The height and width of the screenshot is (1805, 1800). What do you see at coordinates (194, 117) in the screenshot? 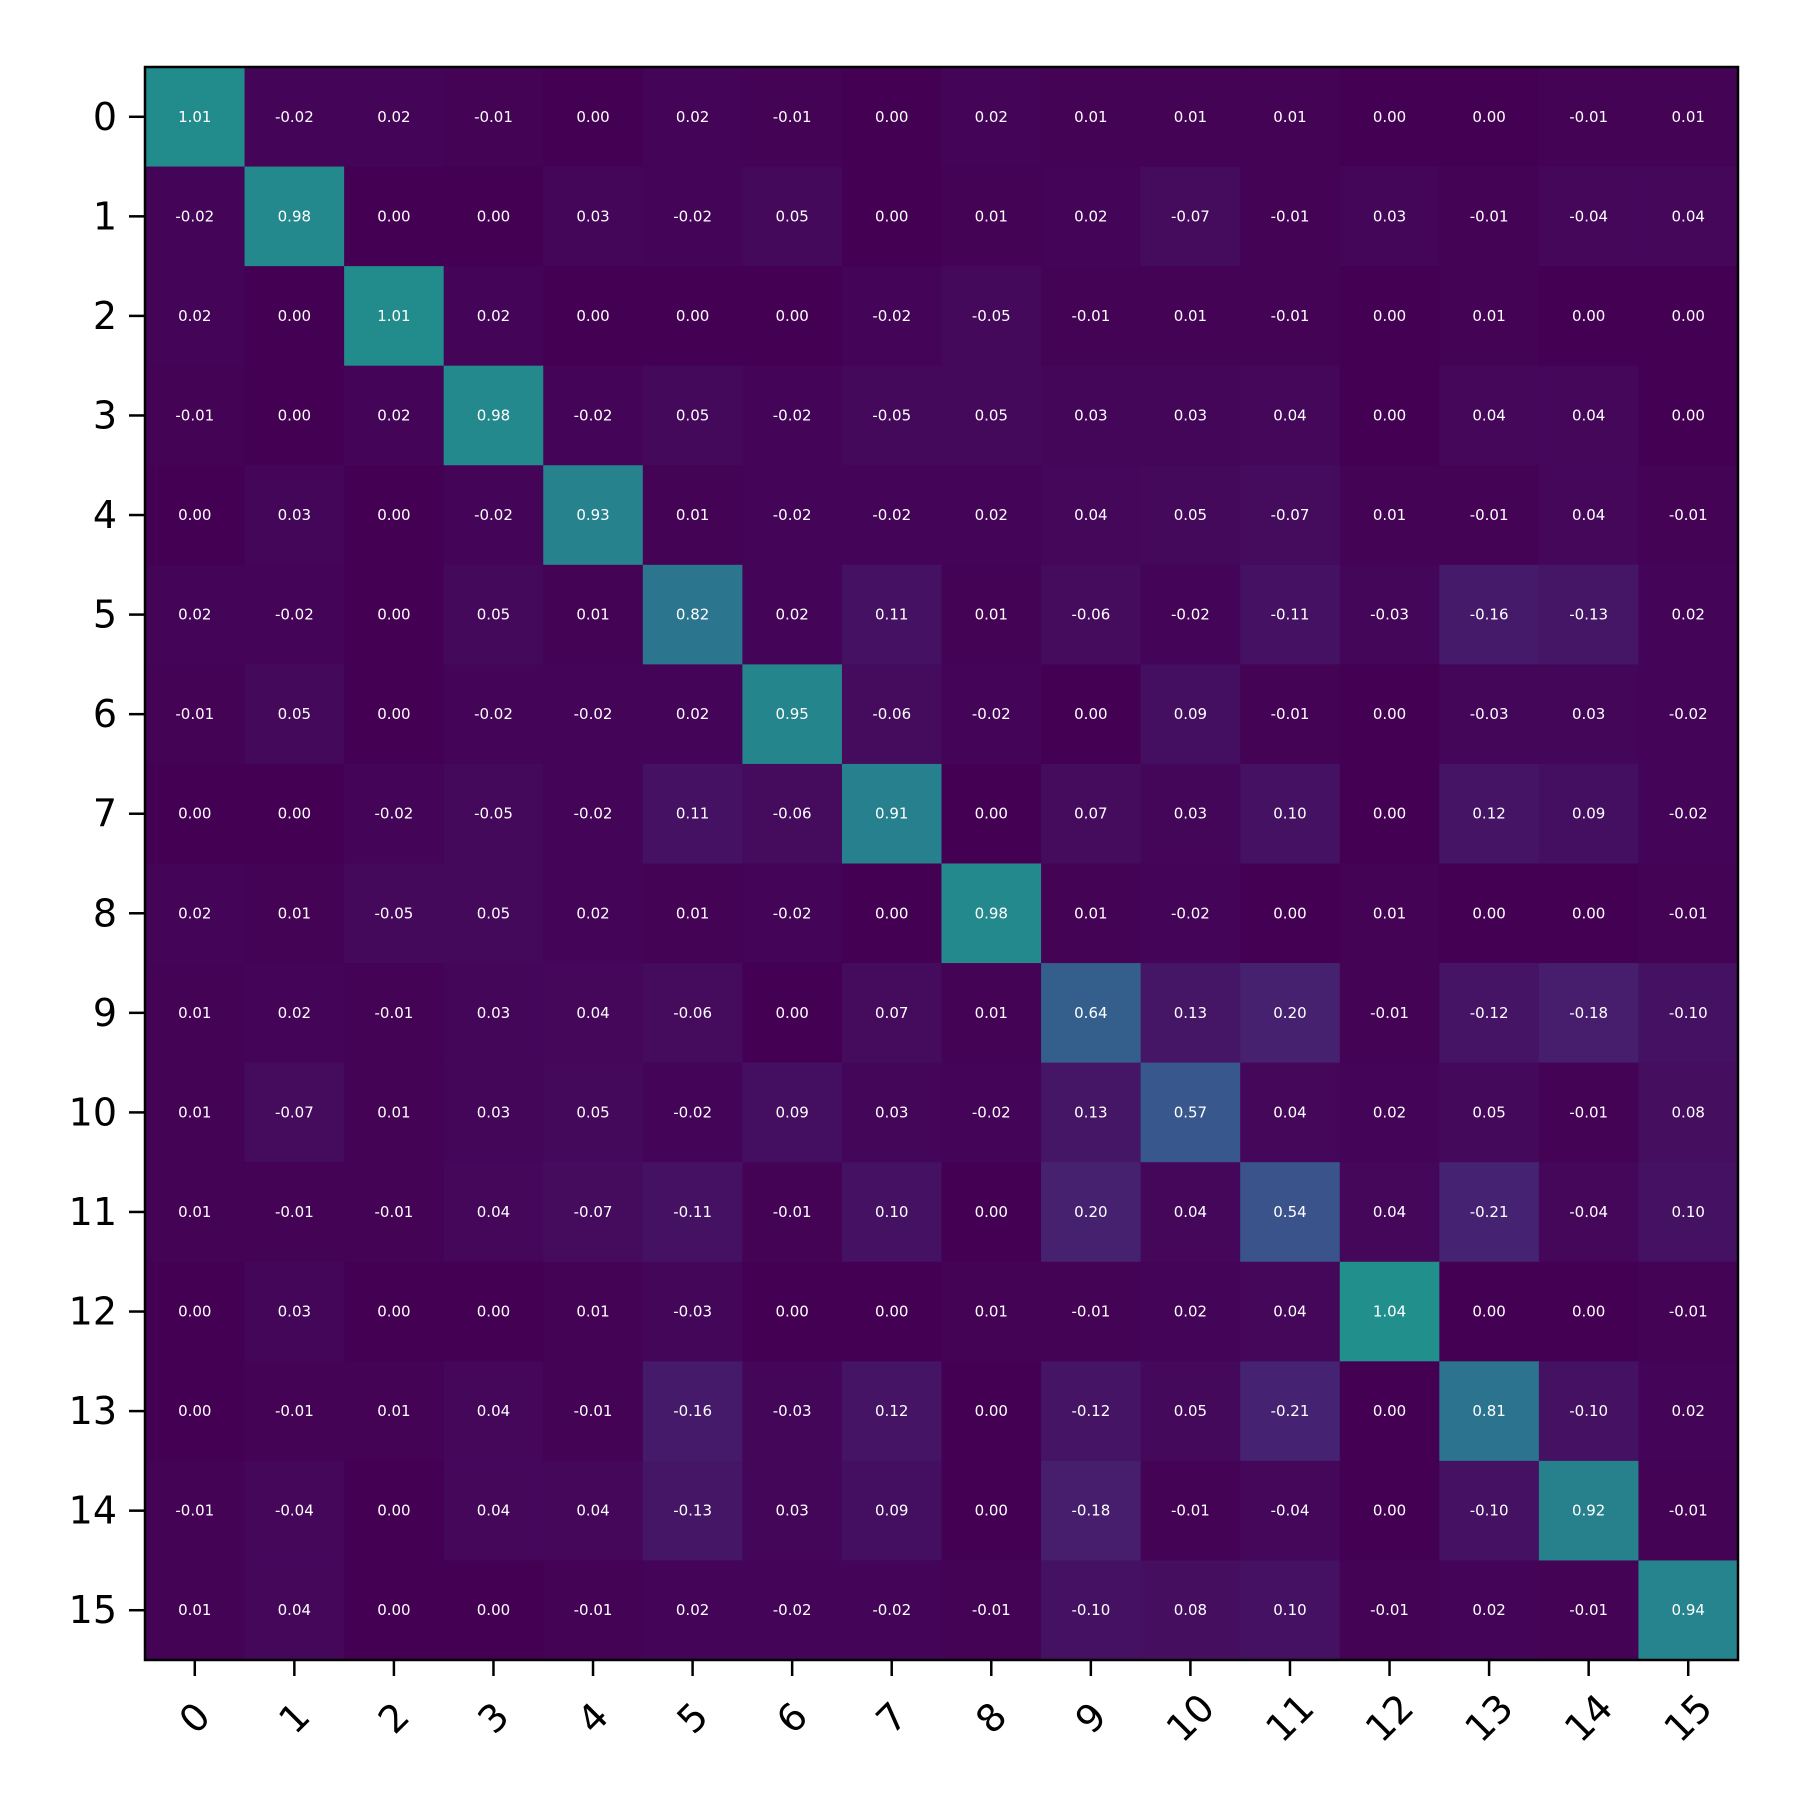
I see `heatmap-cell-label: 1.01` at bounding box center [194, 117].